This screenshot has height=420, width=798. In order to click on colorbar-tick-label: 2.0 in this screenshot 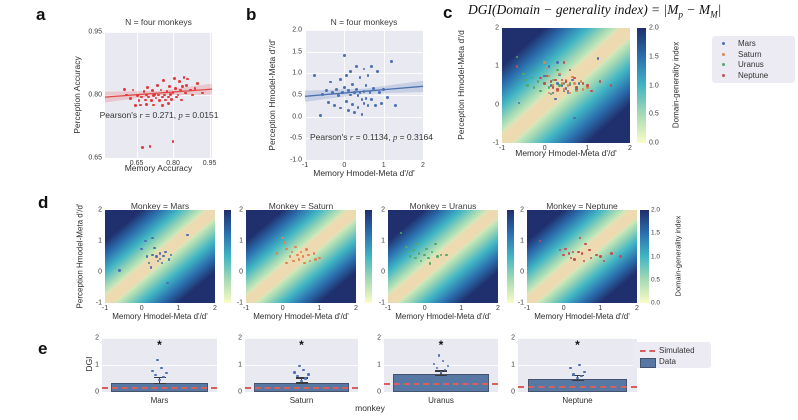, I will do `click(654, 28)`.